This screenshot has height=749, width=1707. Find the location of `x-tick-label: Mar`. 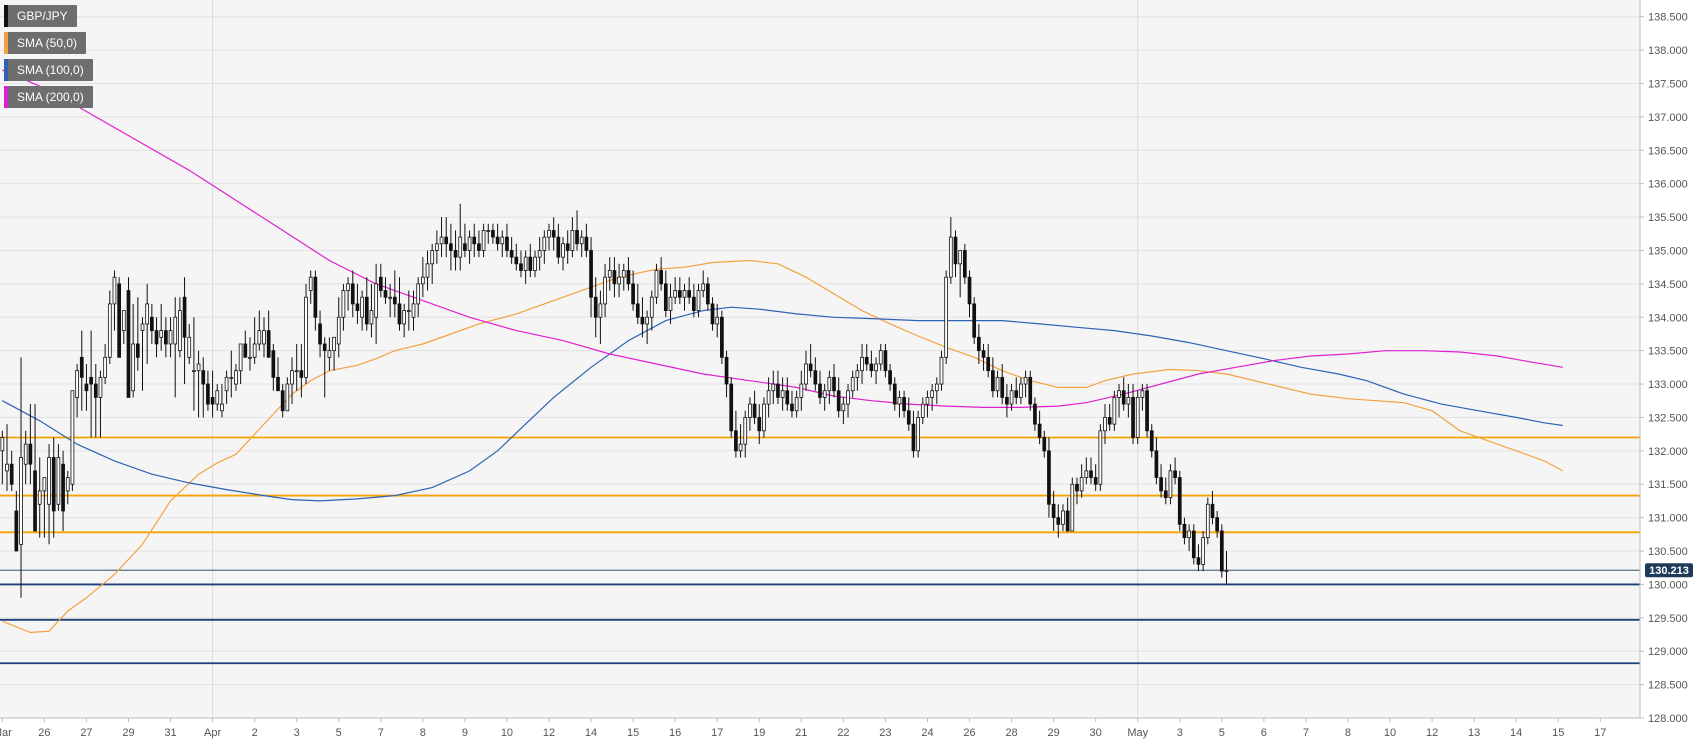

x-tick-label: Mar is located at coordinates (6, 733).